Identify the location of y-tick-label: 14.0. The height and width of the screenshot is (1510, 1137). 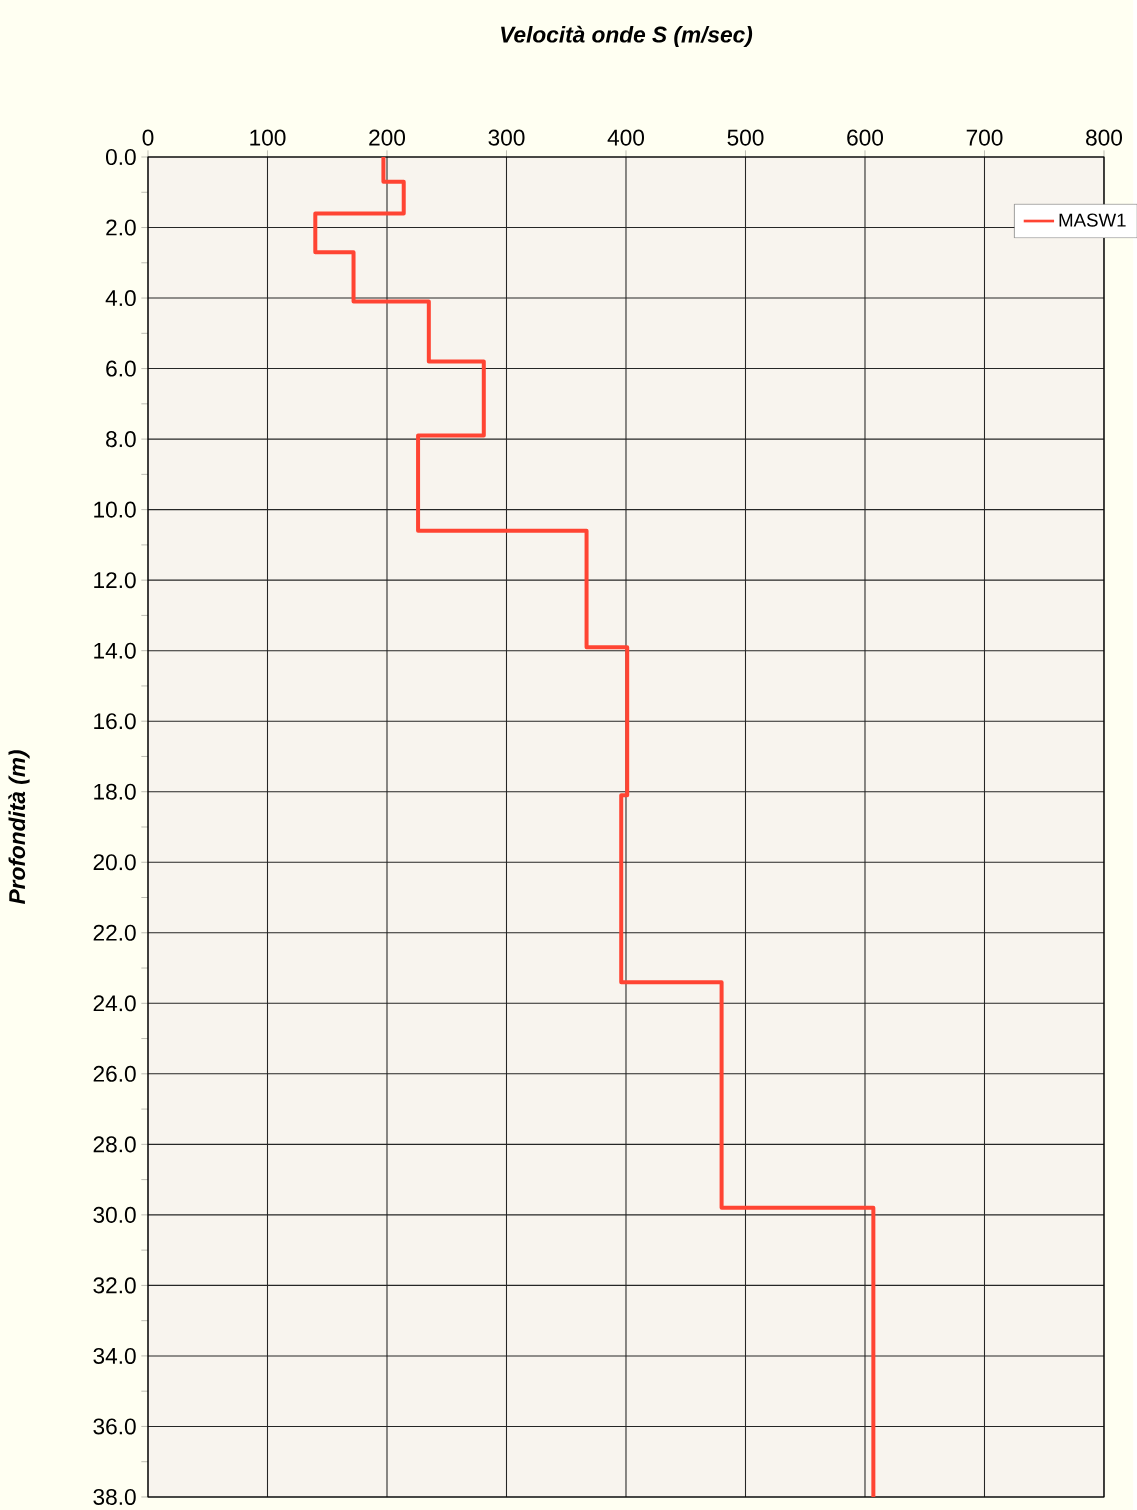
(115, 650).